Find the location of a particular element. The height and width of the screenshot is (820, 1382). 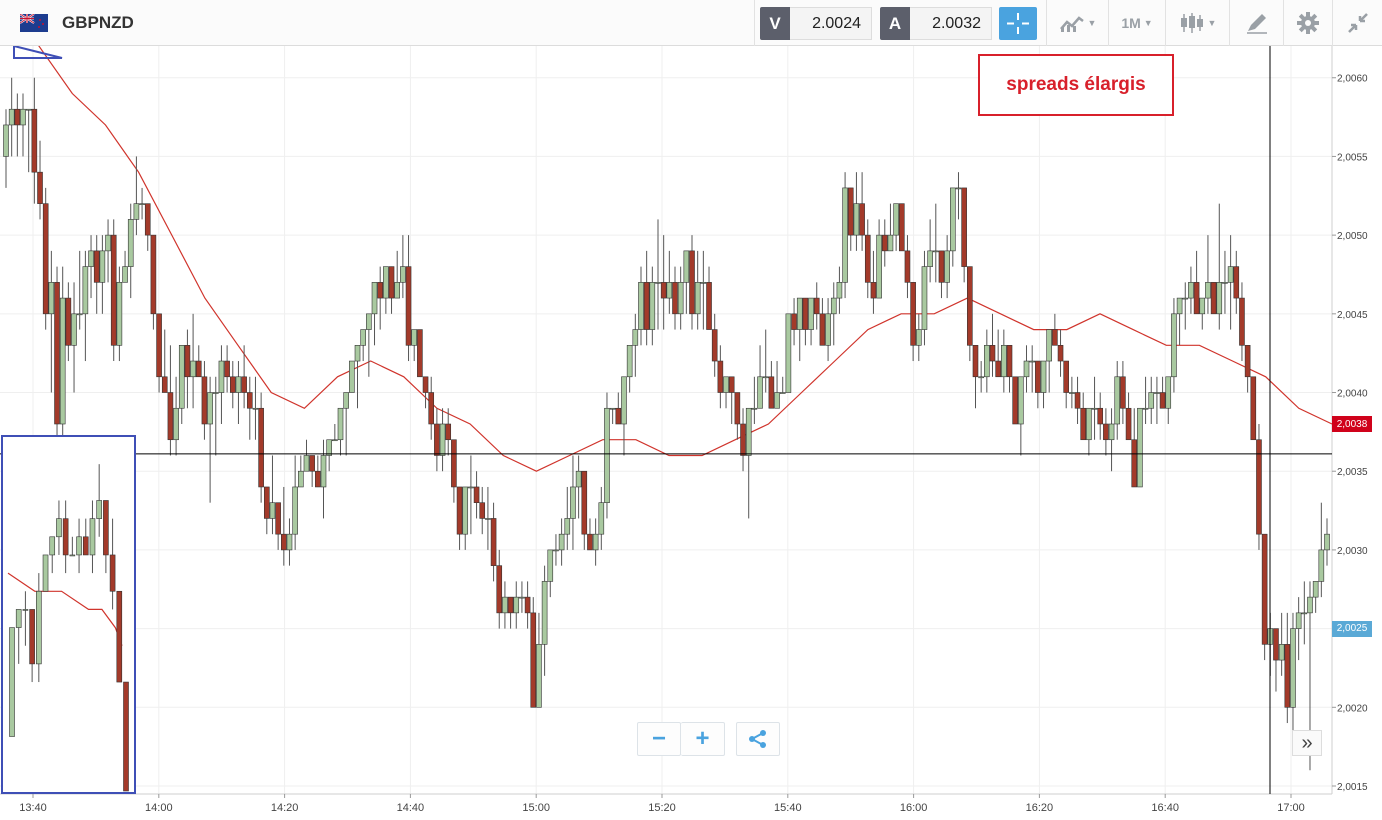

sell-label: V is located at coordinates (775, 23).